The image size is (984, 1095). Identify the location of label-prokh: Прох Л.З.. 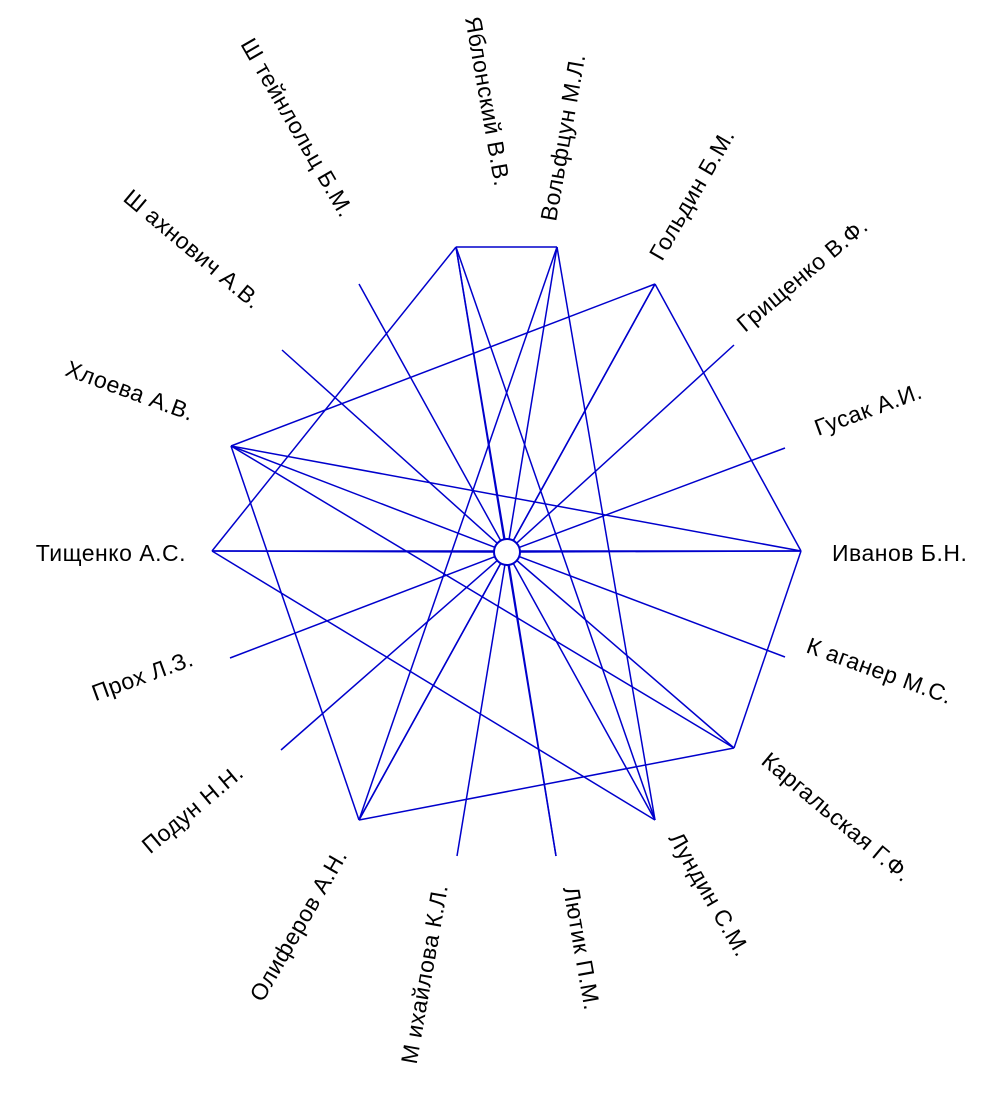
(142, 675).